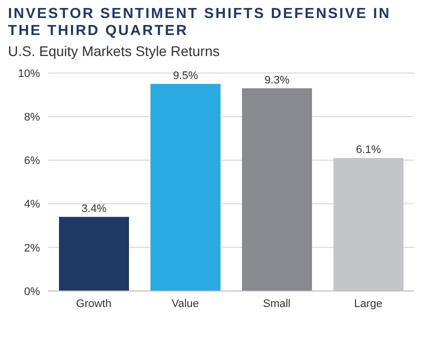 Image resolution: width=430 pixels, height=338 pixels. Describe the element at coordinates (185, 304) in the screenshot. I see `x-tick-label: Value` at that location.